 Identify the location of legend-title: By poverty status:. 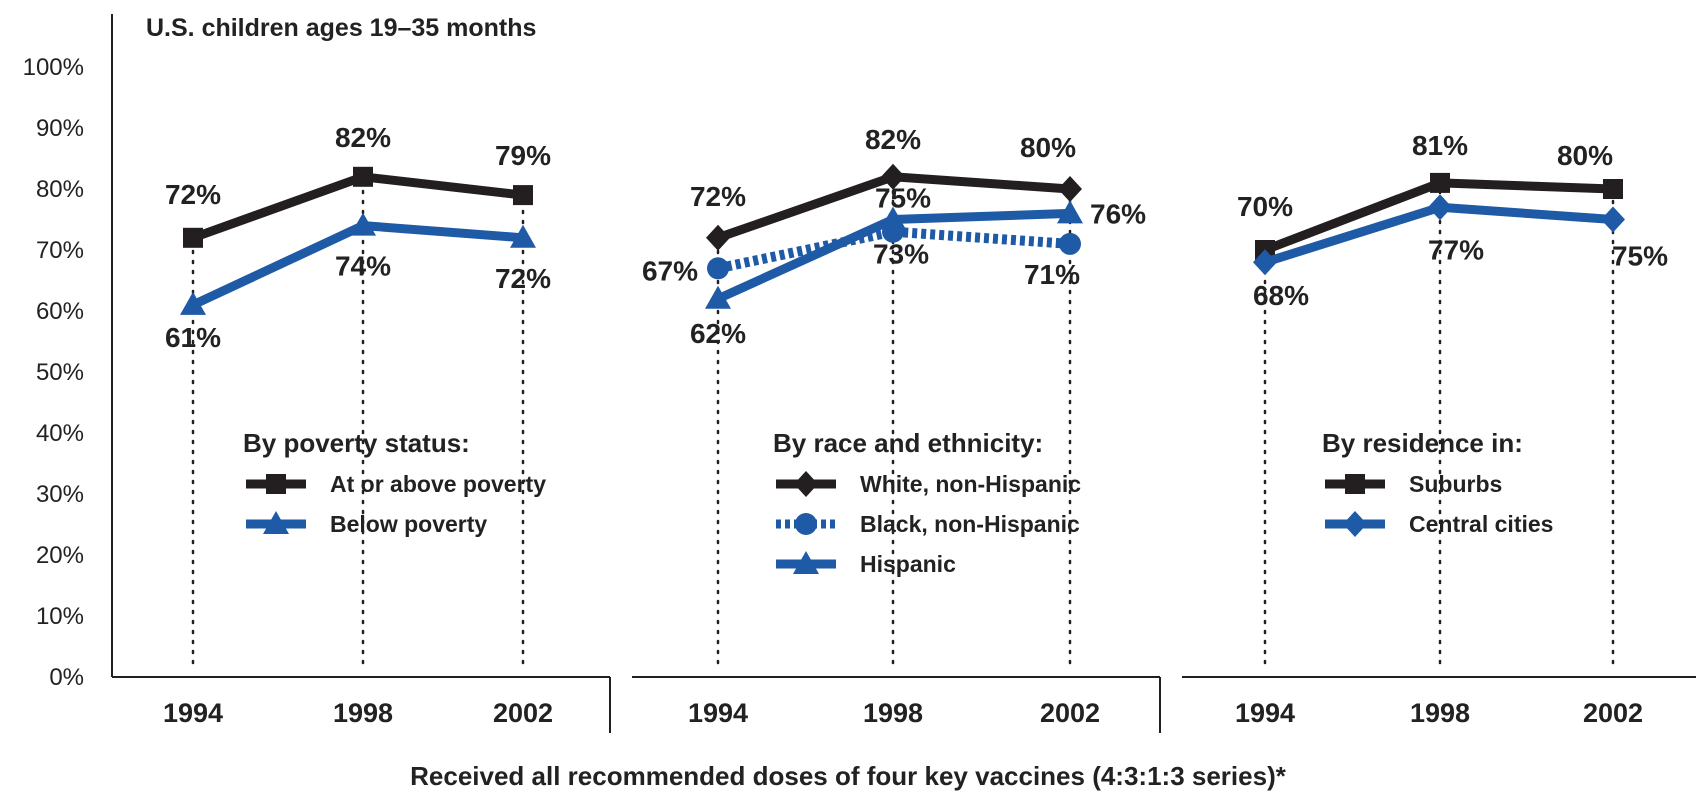
(356, 443).